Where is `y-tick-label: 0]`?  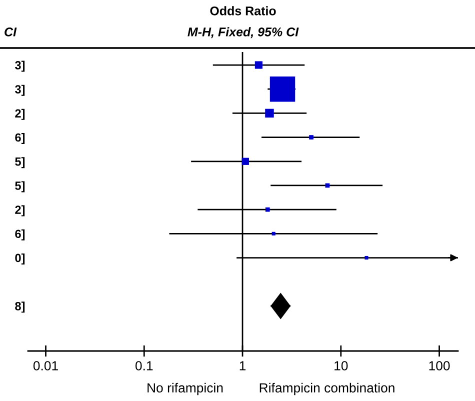
y-tick-label: 0] is located at coordinates (20, 258).